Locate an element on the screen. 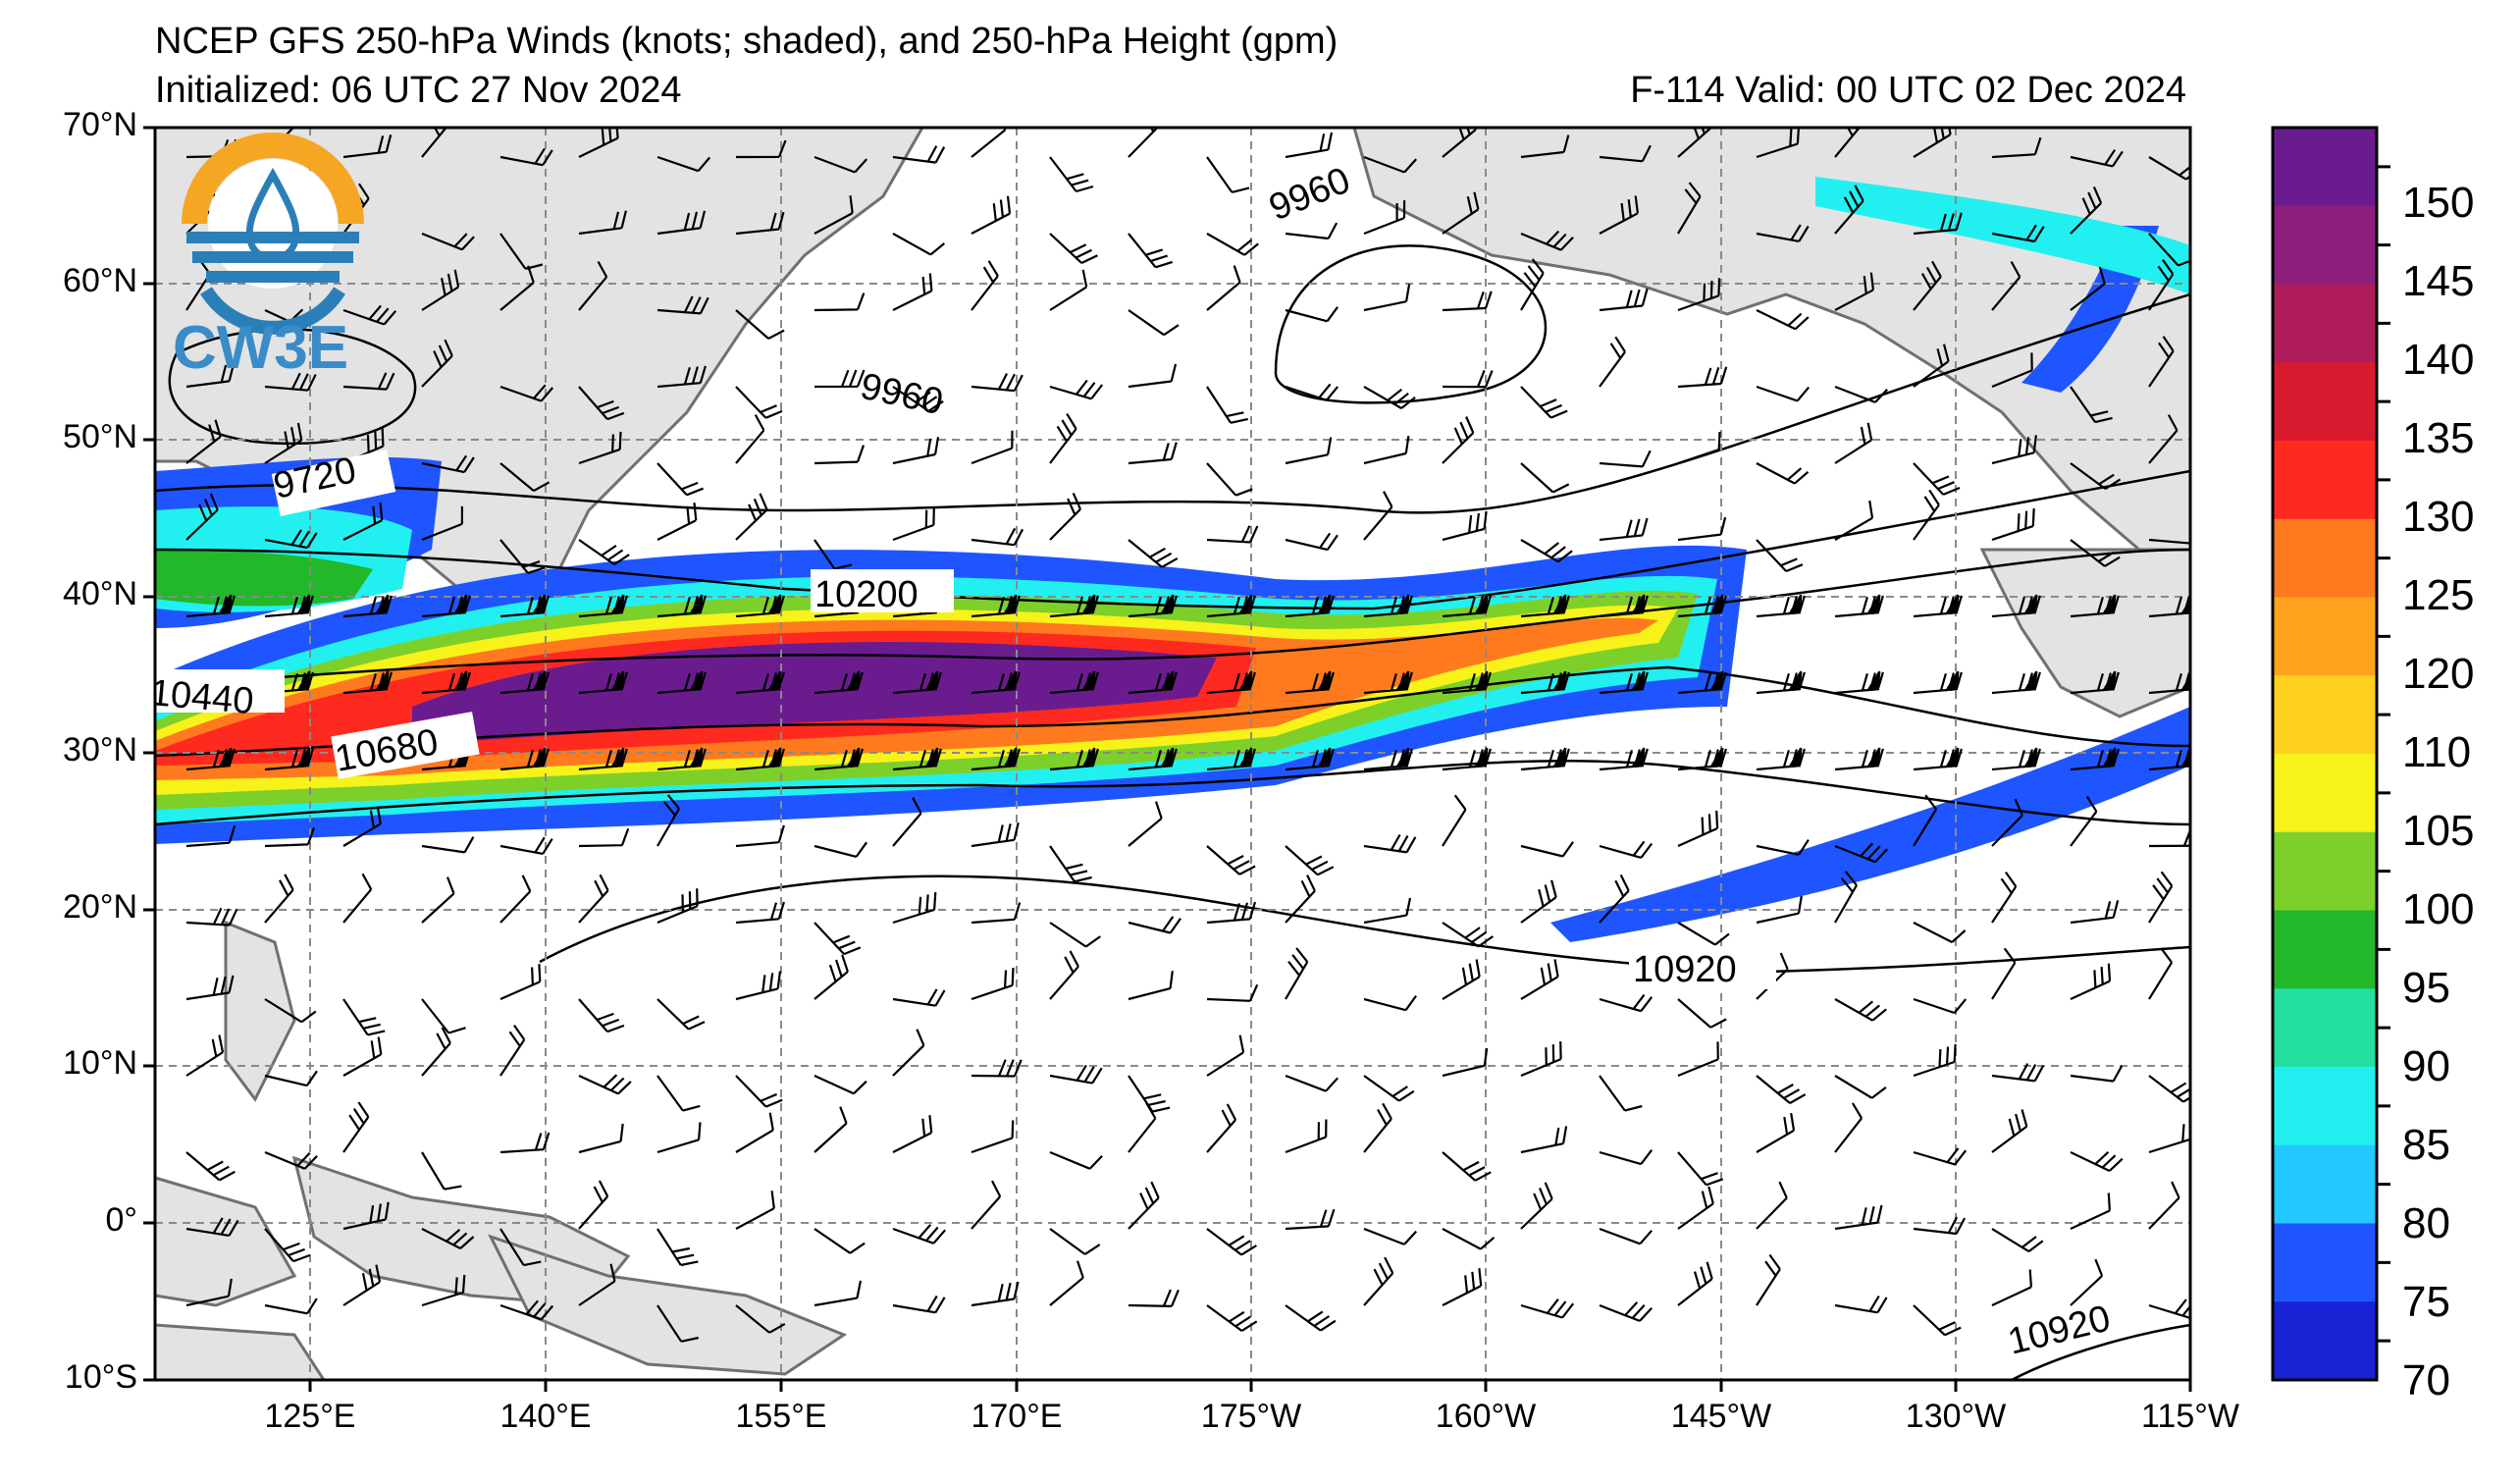 This screenshot has height=1483, width=2520. colorbar-label: 70 is located at coordinates (2426, 1380).